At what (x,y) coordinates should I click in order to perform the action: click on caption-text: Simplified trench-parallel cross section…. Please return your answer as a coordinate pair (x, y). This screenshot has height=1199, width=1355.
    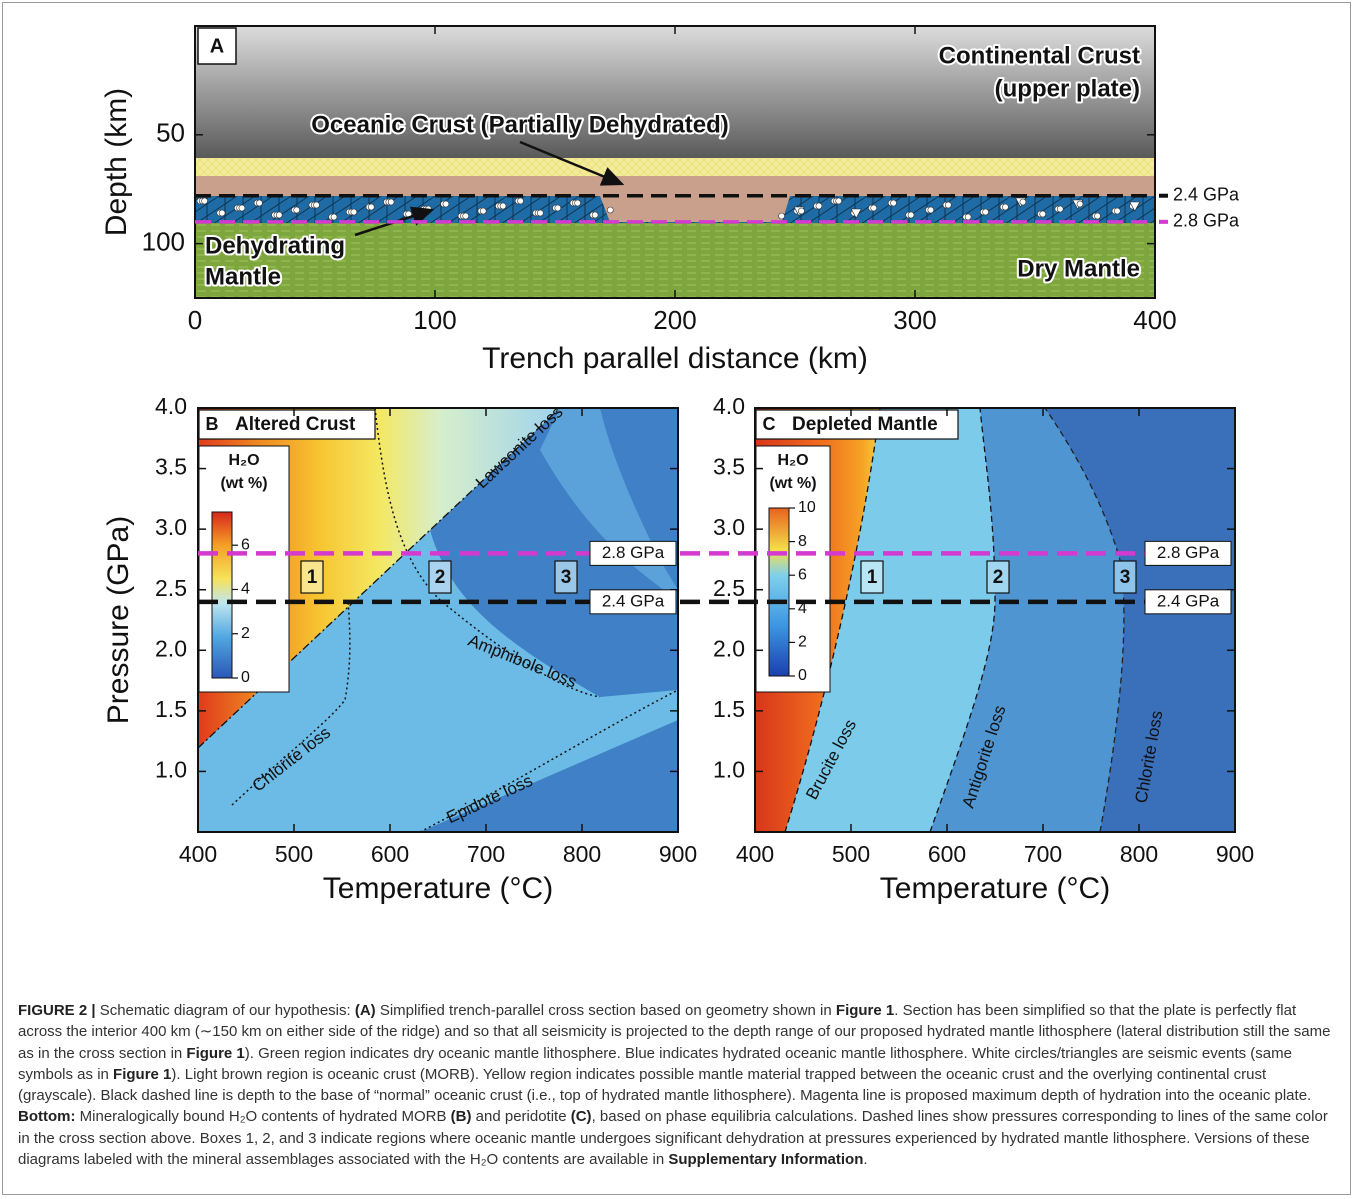
    Looking at the image, I should click on (605, 1010).